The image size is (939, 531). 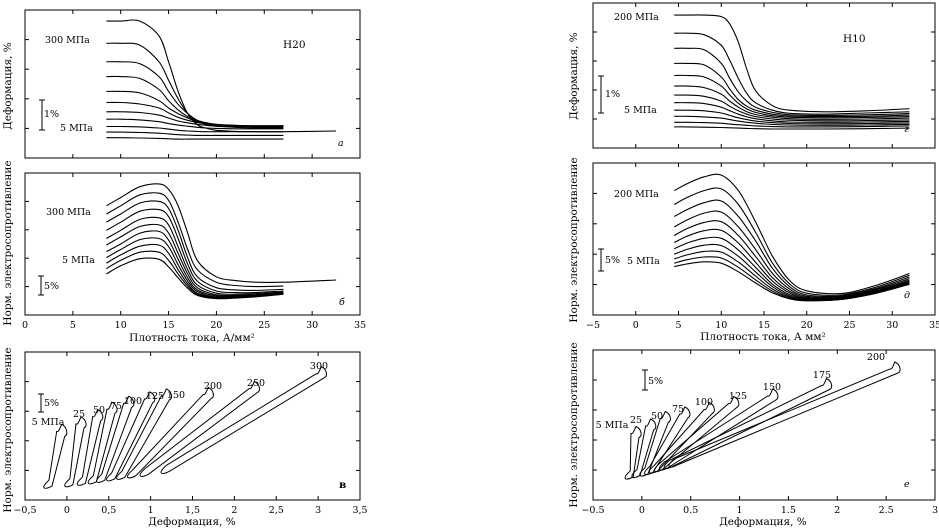 I want to click on x-tick-label: −0.5, so click(x=592, y=510).